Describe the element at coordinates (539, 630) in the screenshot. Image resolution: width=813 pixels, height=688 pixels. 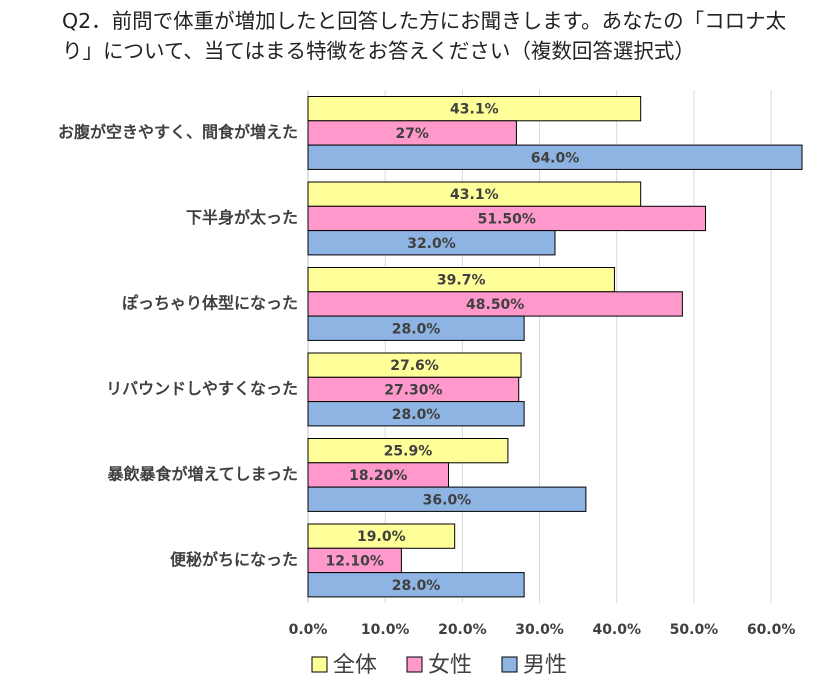
I see `x-tick-label: 30.0%` at that location.